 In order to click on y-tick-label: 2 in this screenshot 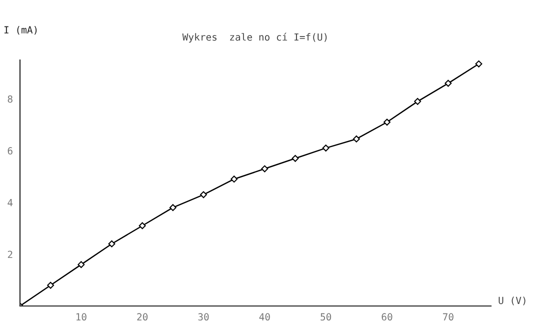, I will do `click(10, 254)`.